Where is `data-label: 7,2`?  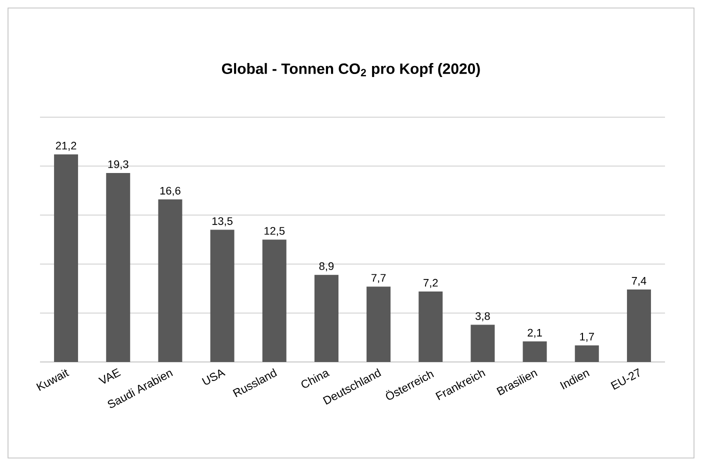 data-label: 7,2 is located at coordinates (431, 283).